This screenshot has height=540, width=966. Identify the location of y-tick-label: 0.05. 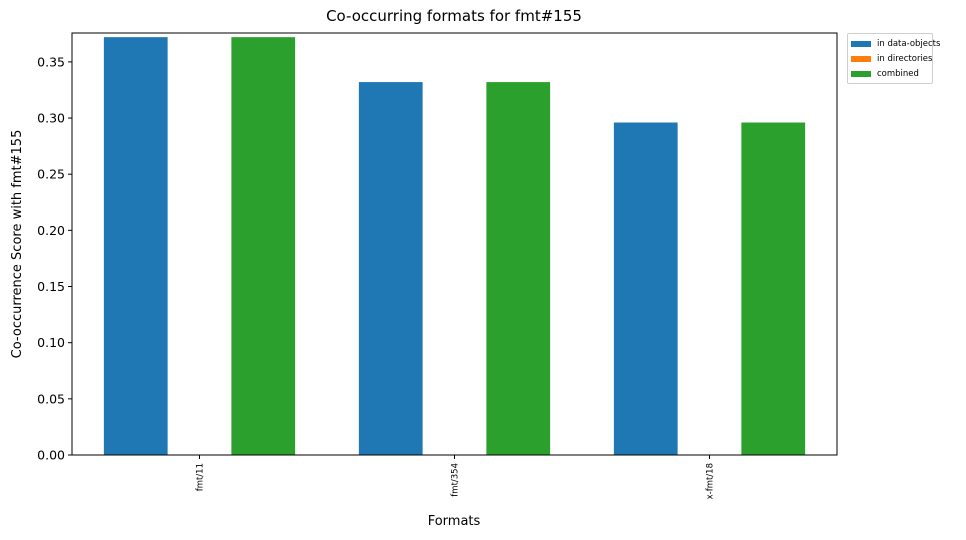
(51, 398).